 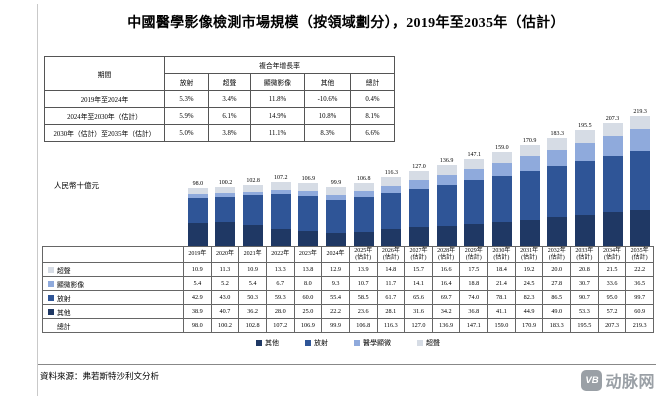 I want to click on value-cell: 16.6, so click(x=446, y=270).